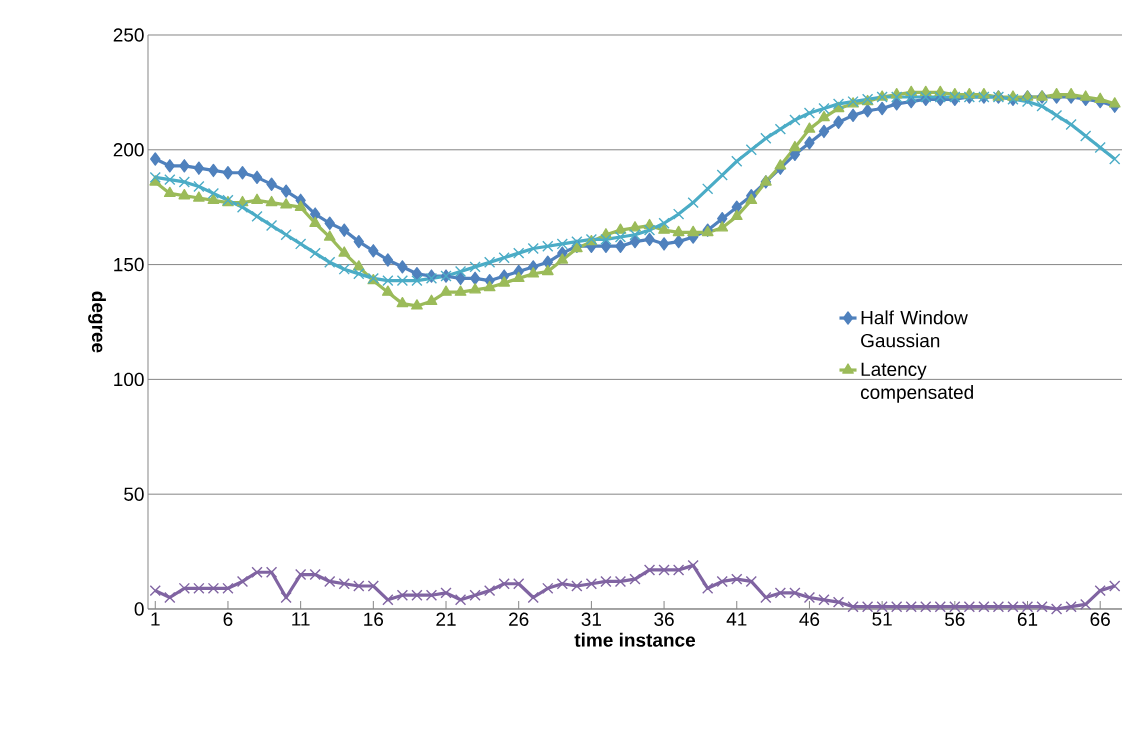 The width and height of the screenshot is (1144, 730). What do you see at coordinates (1100, 619) in the screenshot?
I see `x-tick-label: 66` at bounding box center [1100, 619].